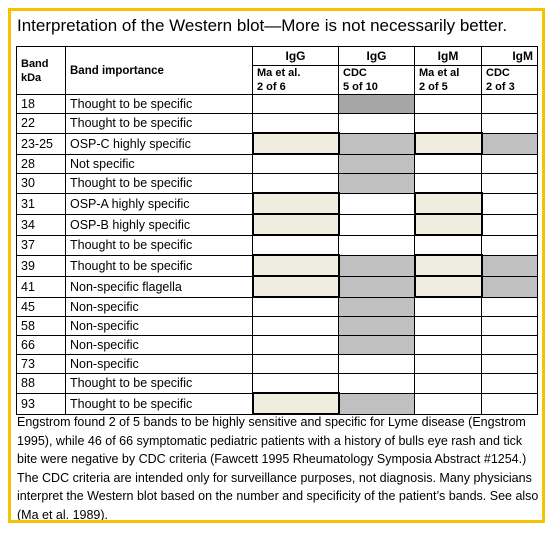  What do you see at coordinates (41, 163) in the screenshot?
I see `band-cell: 28` at bounding box center [41, 163].